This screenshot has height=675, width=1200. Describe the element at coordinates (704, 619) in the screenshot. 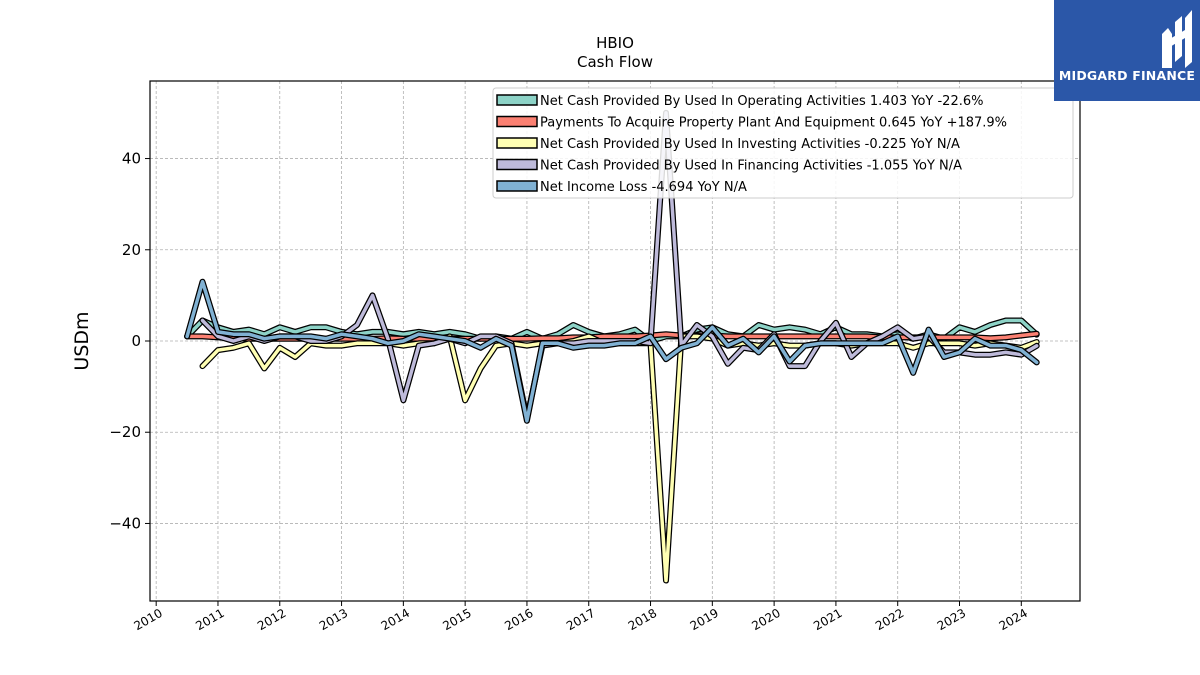

I see `x-tick-label: 2019` at that location.